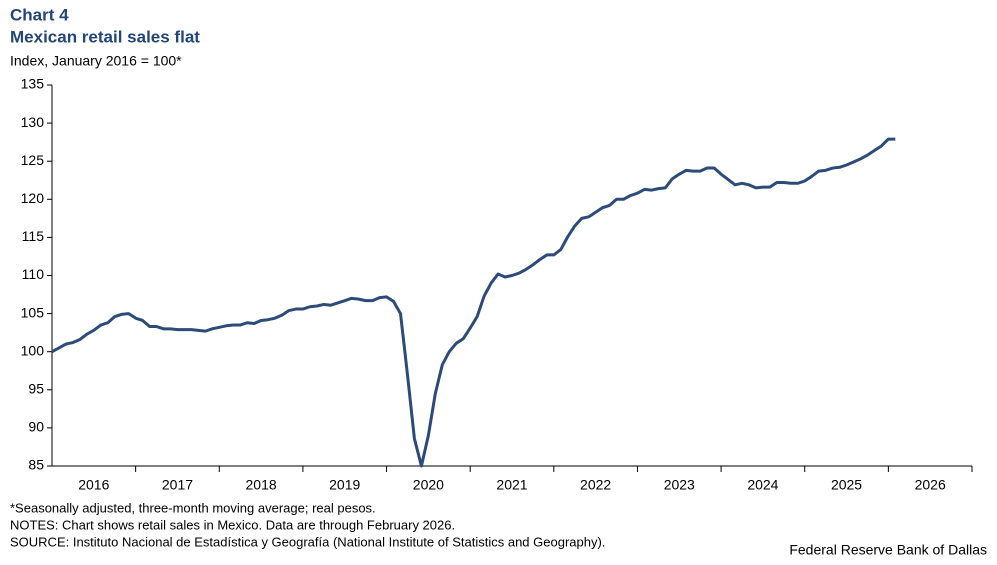 The height and width of the screenshot is (565, 997). What do you see at coordinates (344, 485) in the screenshot?
I see `x-tick-label: 2019` at bounding box center [344, 485].